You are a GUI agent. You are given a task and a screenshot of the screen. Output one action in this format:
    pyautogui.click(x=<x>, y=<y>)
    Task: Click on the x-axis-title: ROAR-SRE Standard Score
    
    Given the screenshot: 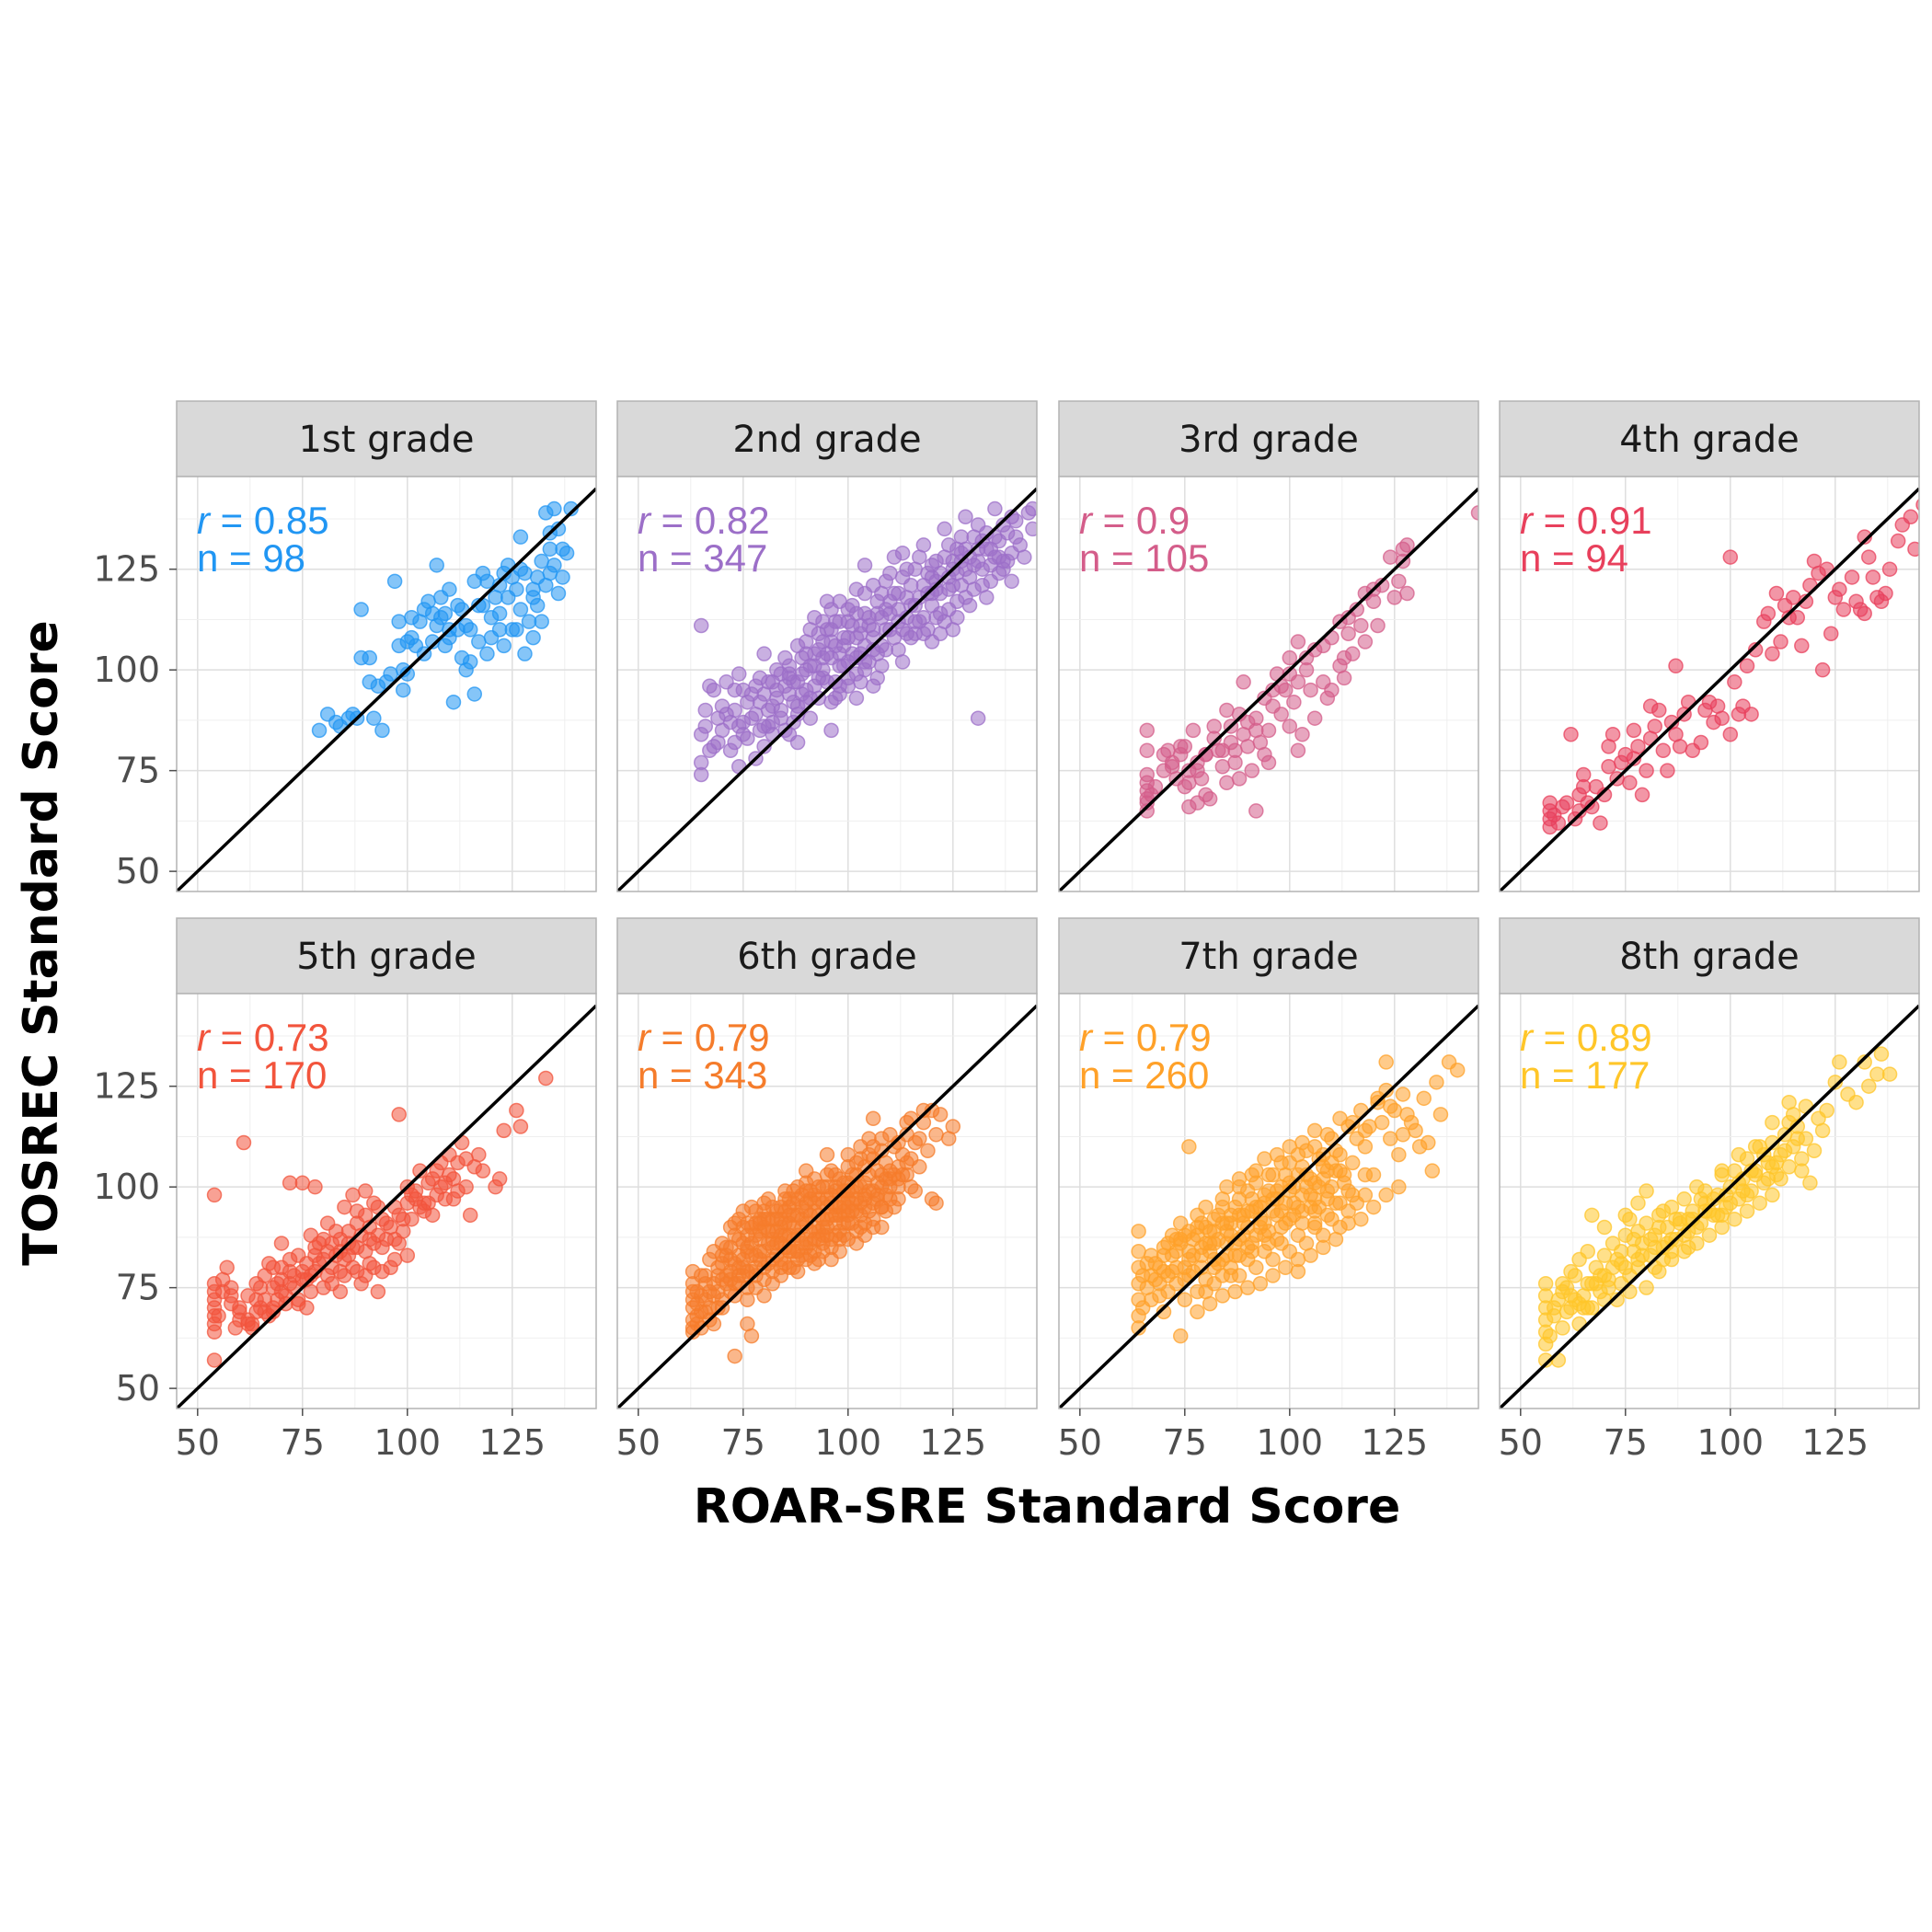 What is the action you would take?
    pyautogui.click(x=1047, y=1507)
    